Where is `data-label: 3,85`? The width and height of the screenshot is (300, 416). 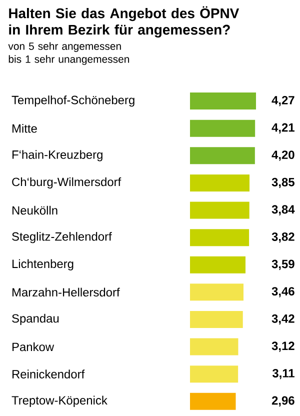
data-label: 3,85 is located at coordinates (283, 183).